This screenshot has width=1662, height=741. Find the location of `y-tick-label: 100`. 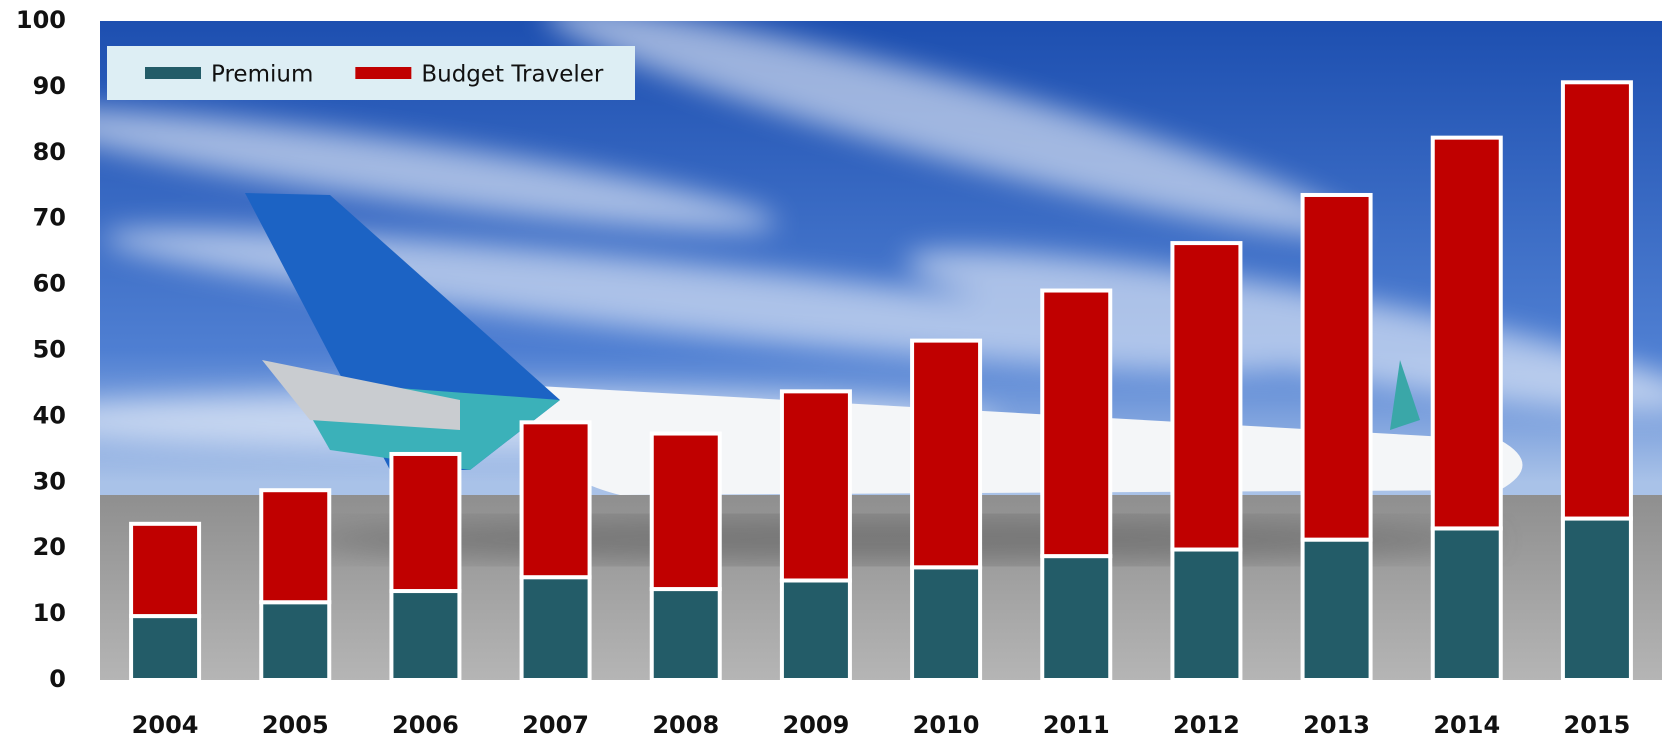

y-tick-label: 100 is located at coordinates (41, 20).